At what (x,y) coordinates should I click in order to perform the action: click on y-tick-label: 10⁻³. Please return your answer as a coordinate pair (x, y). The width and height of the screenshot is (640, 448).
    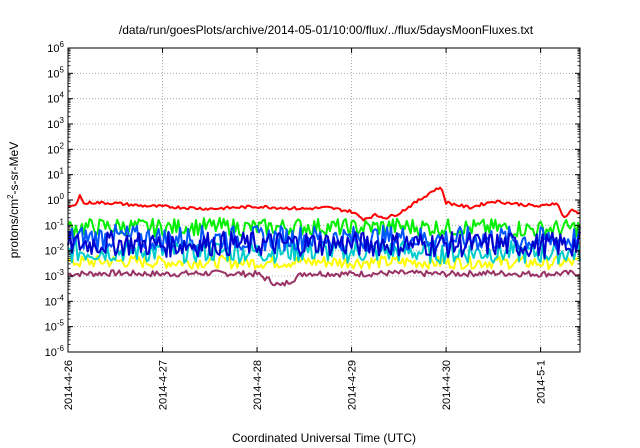
    Looking at the image, I should click on (55, 275).